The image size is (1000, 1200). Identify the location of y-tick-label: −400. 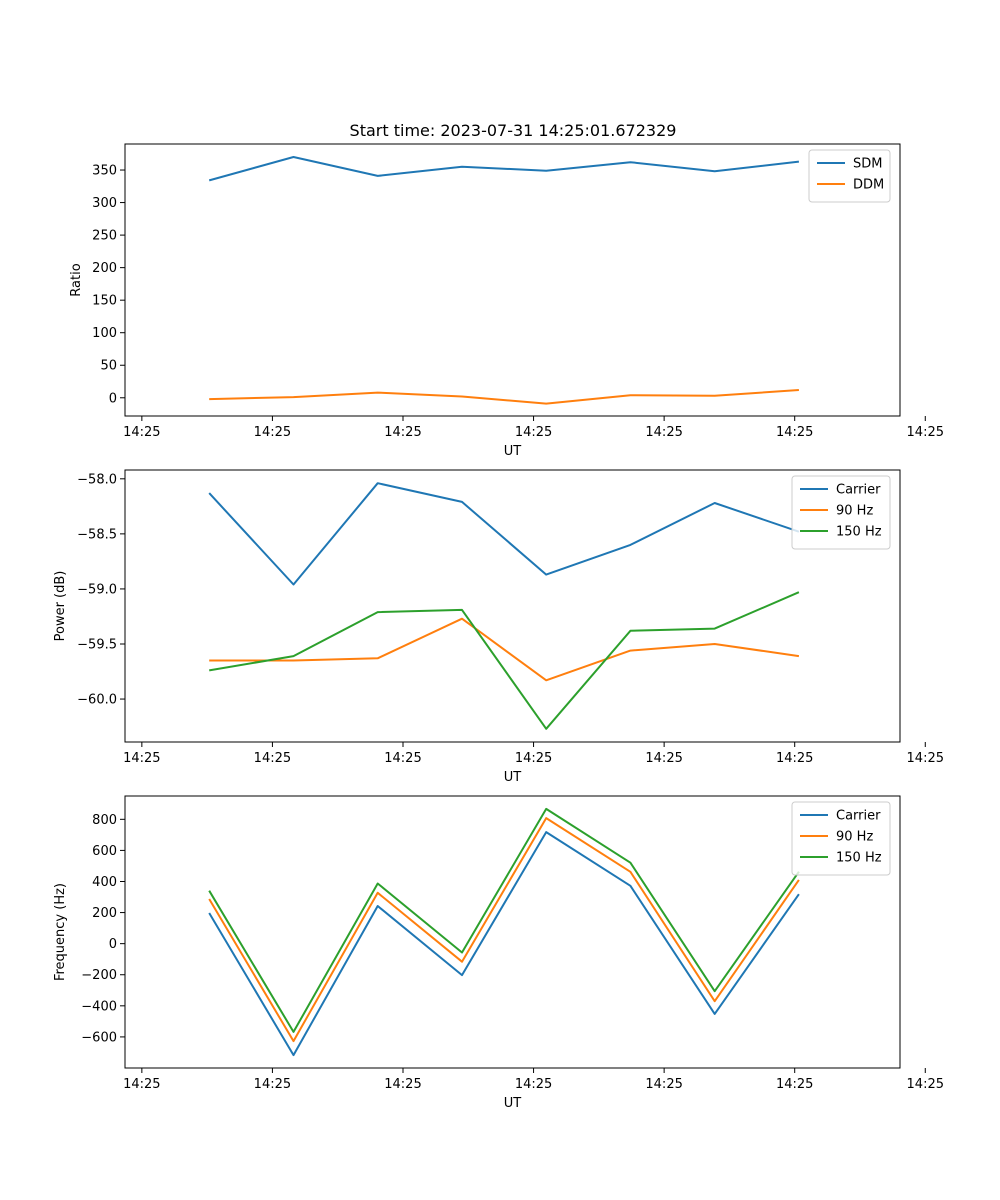
(99, 1006).